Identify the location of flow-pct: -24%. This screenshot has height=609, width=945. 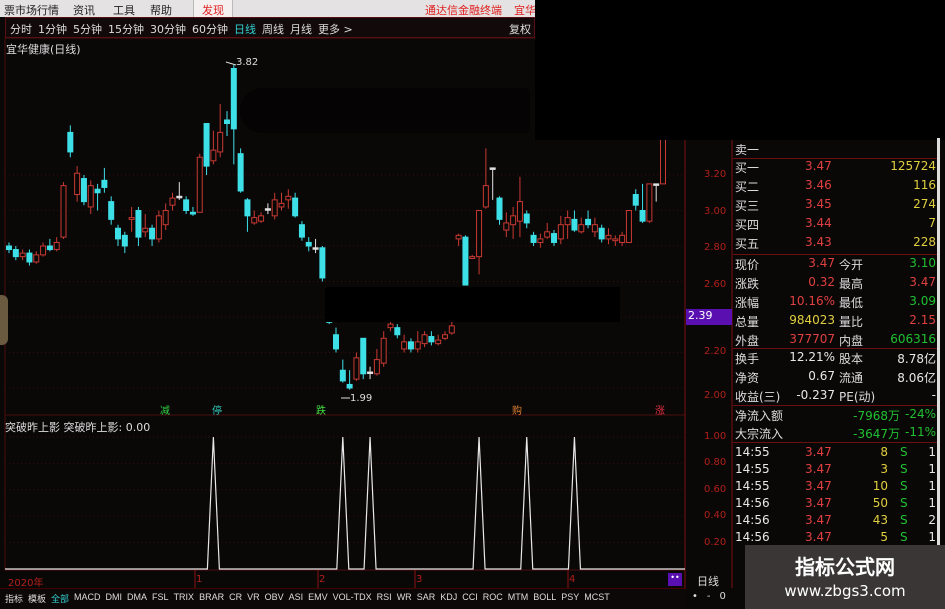
(920, 414).